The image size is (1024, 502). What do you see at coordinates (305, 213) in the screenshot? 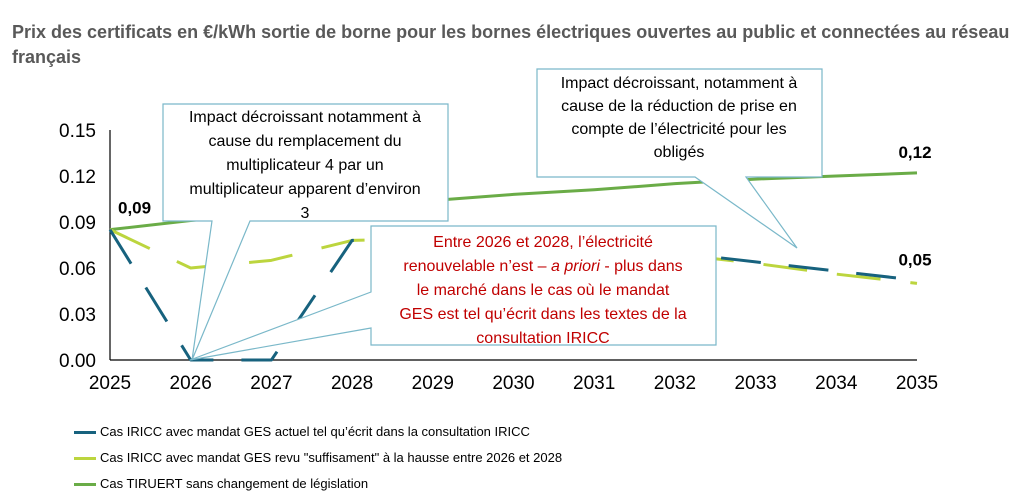
I see `callout-1-text: 3` at bounding box center [305, 213].